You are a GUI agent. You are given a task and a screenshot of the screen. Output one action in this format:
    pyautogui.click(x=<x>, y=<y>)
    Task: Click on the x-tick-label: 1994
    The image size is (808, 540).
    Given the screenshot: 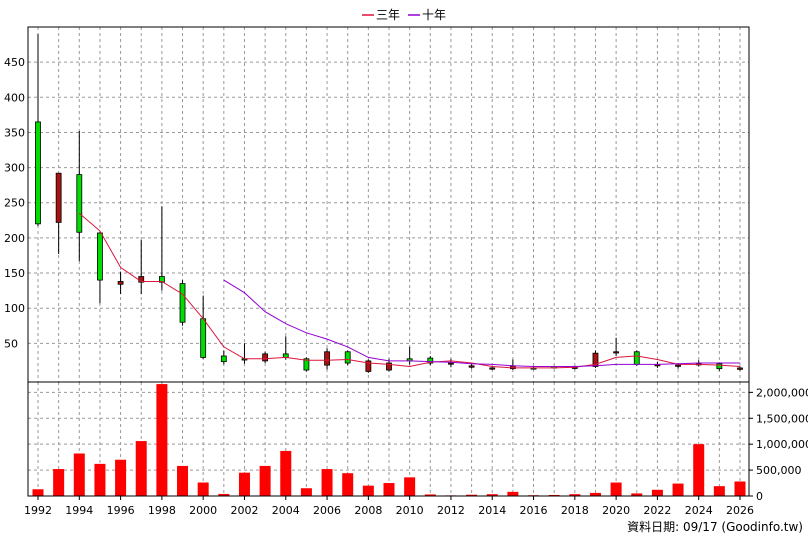 What is the action you would take?
    pyautogui.click(x=79, y=510)
    